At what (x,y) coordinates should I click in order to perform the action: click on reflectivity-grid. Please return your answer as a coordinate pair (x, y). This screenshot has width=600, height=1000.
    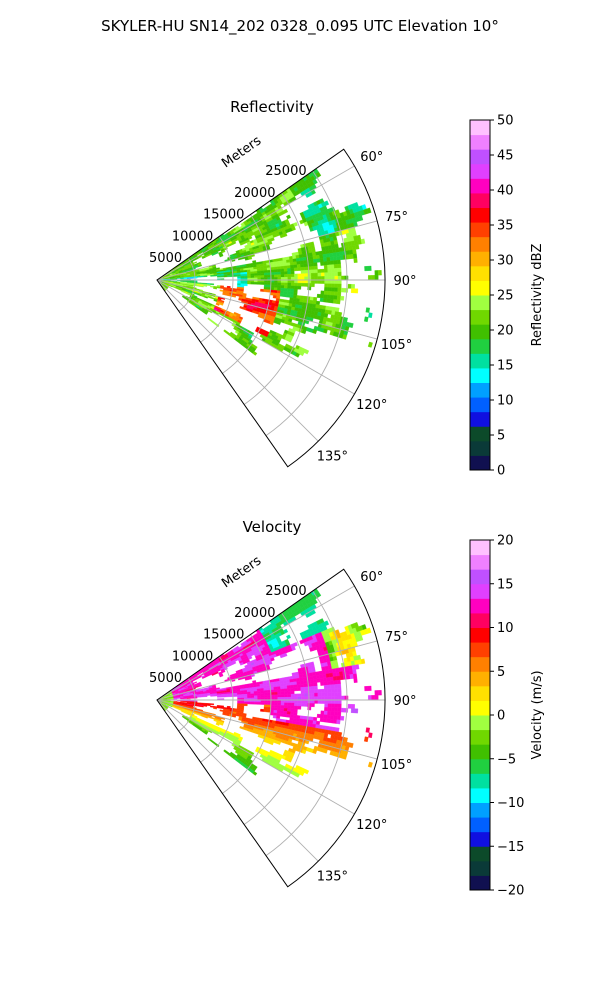
    Looking at the image, I should click on (270, 303).